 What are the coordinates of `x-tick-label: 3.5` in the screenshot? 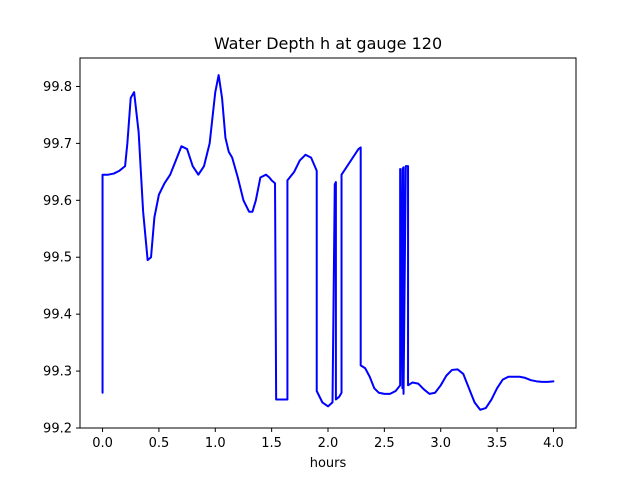 It's located at (497, 443).